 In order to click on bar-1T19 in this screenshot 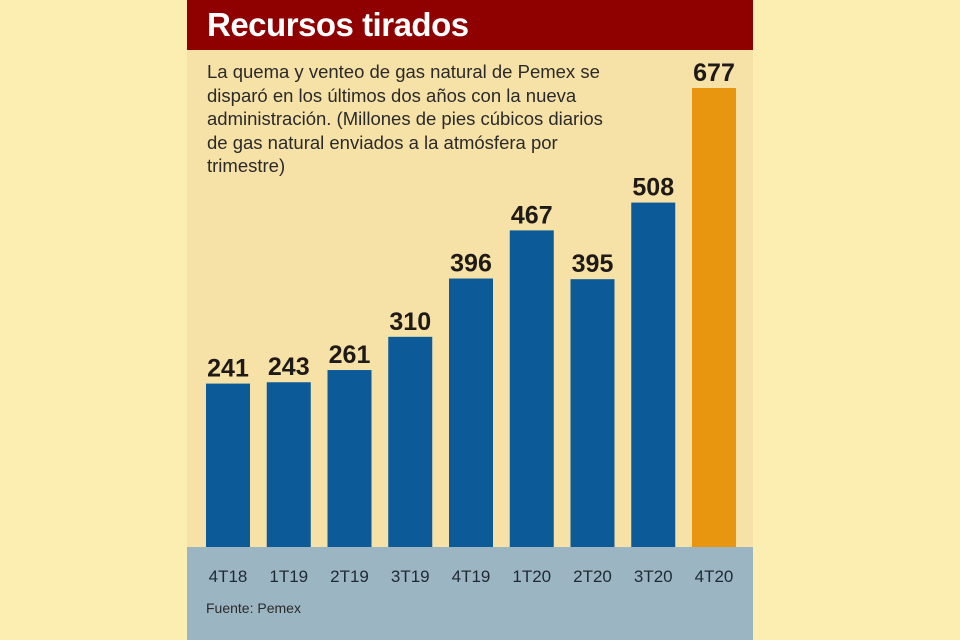, I will do `click(288, 464)`.